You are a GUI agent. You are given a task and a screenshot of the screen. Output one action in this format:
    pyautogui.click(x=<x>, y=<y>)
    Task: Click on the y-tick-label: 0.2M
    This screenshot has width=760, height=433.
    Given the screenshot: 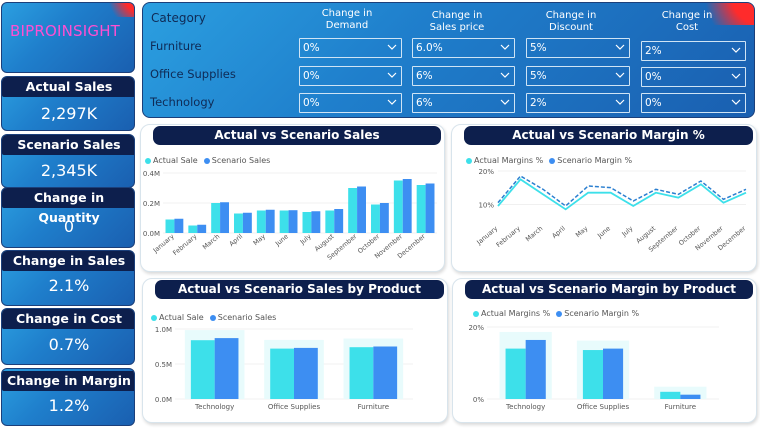 What is the action you would take?
    pyautogui.click(x=151, y=204)
    